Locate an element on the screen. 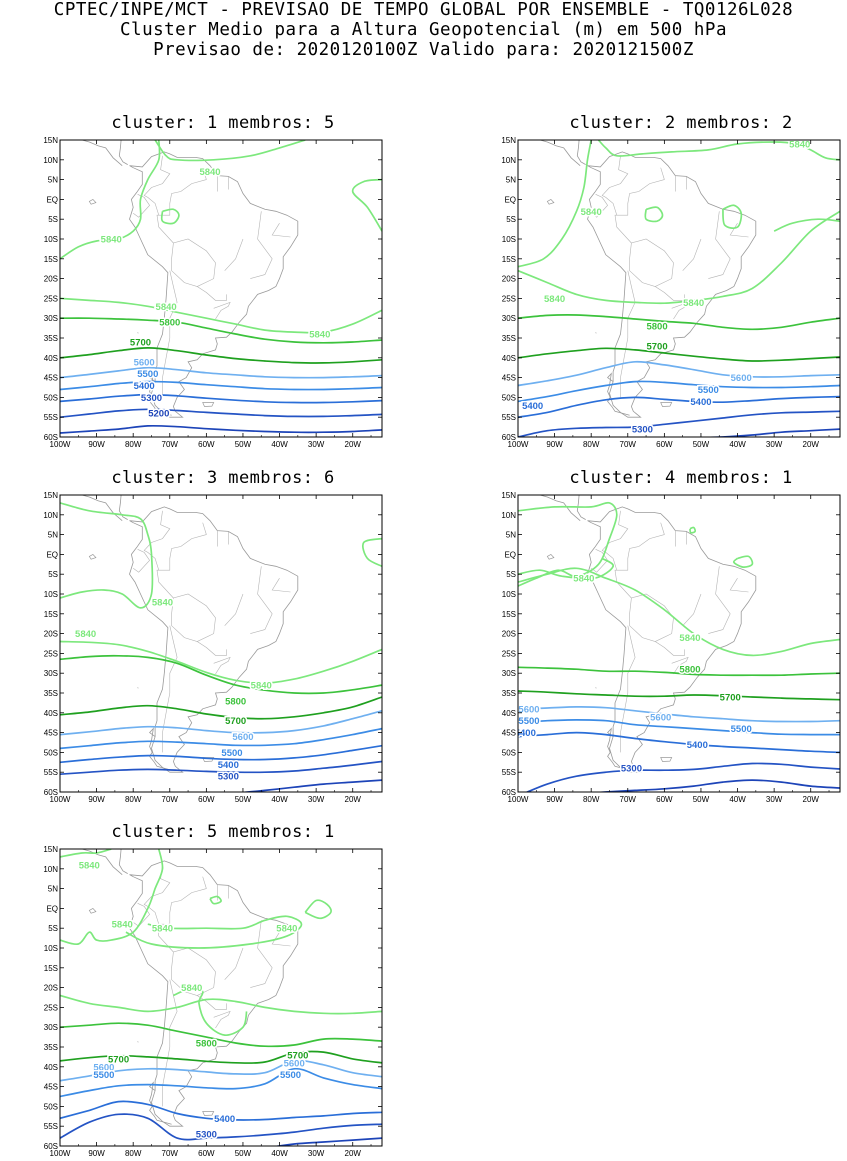 This screenshot has height=1161, width=847. lat-label: 5S is located at coordinates (53, 574).